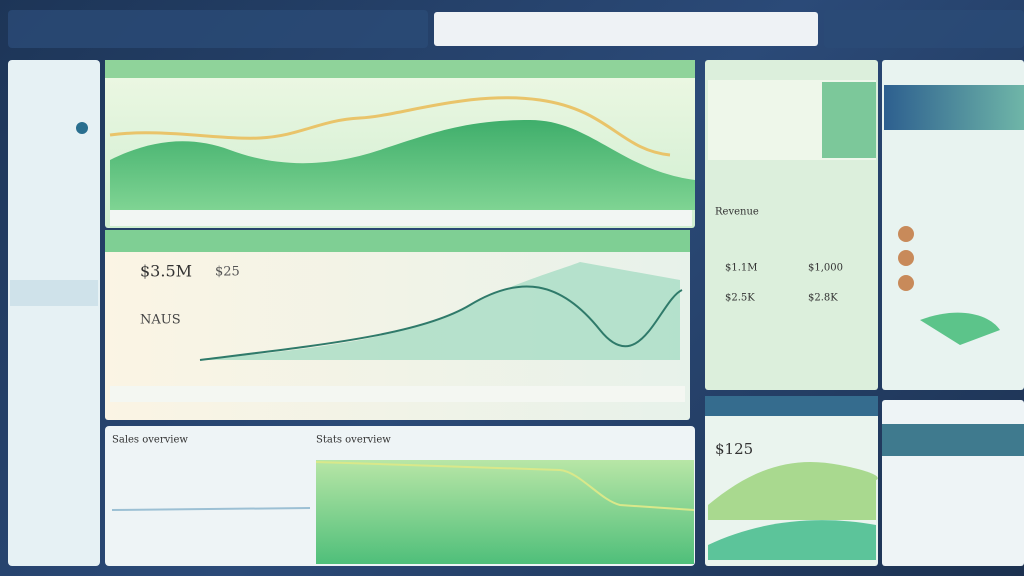 This screenshot has width=1024, height=576. Describe the element at coordinates (849, 120) in the screenshot. I see `mini-bars` at that location.